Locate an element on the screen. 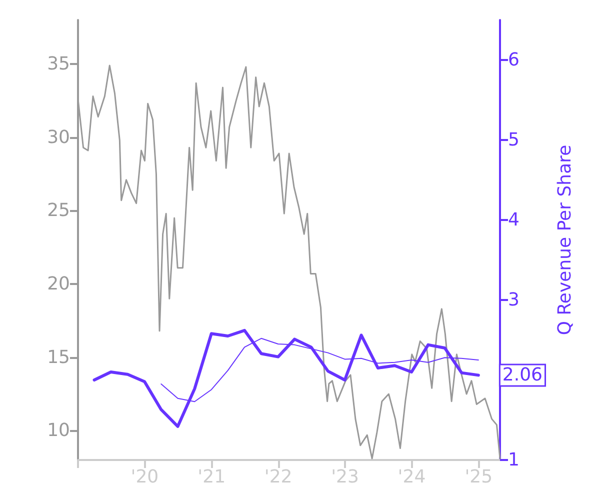 This screenshot has height=500, width=600. y2-axis-title: Q Revenue Per Share is located at coordinates (565, 240).